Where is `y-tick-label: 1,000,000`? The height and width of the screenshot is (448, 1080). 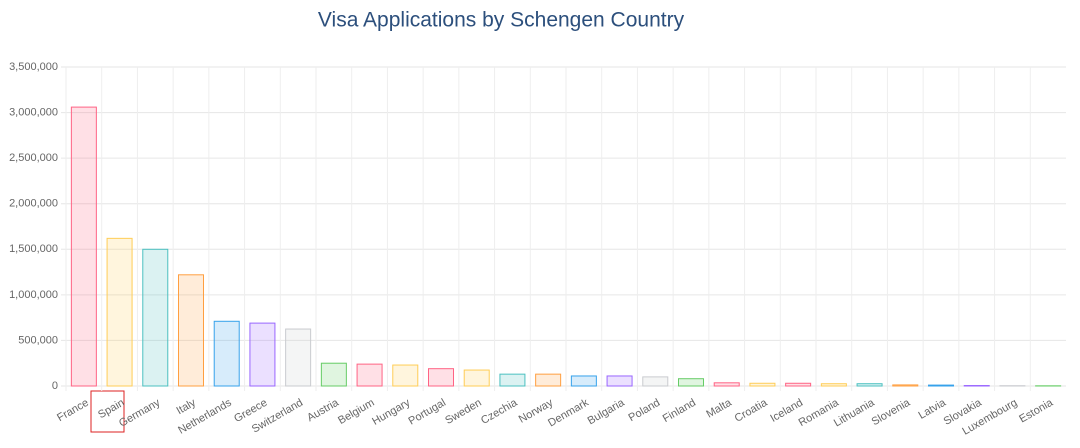 y-tick-label: 1,000,000 is located at coordinates (33, 295).